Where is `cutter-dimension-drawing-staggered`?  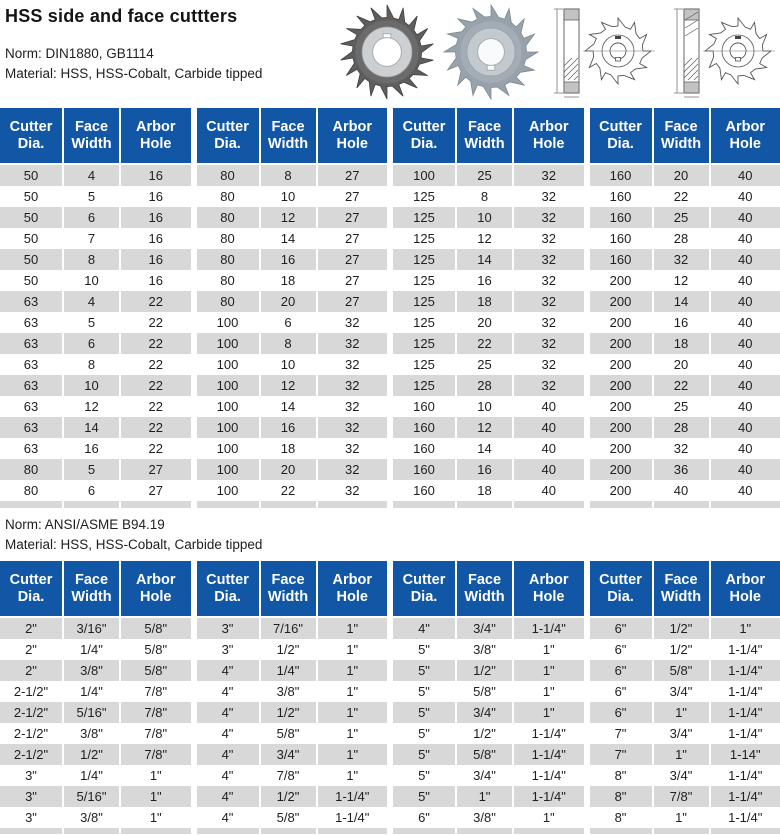 cutter-dimension-drawing-staggered is located at coordinates (724, 53).